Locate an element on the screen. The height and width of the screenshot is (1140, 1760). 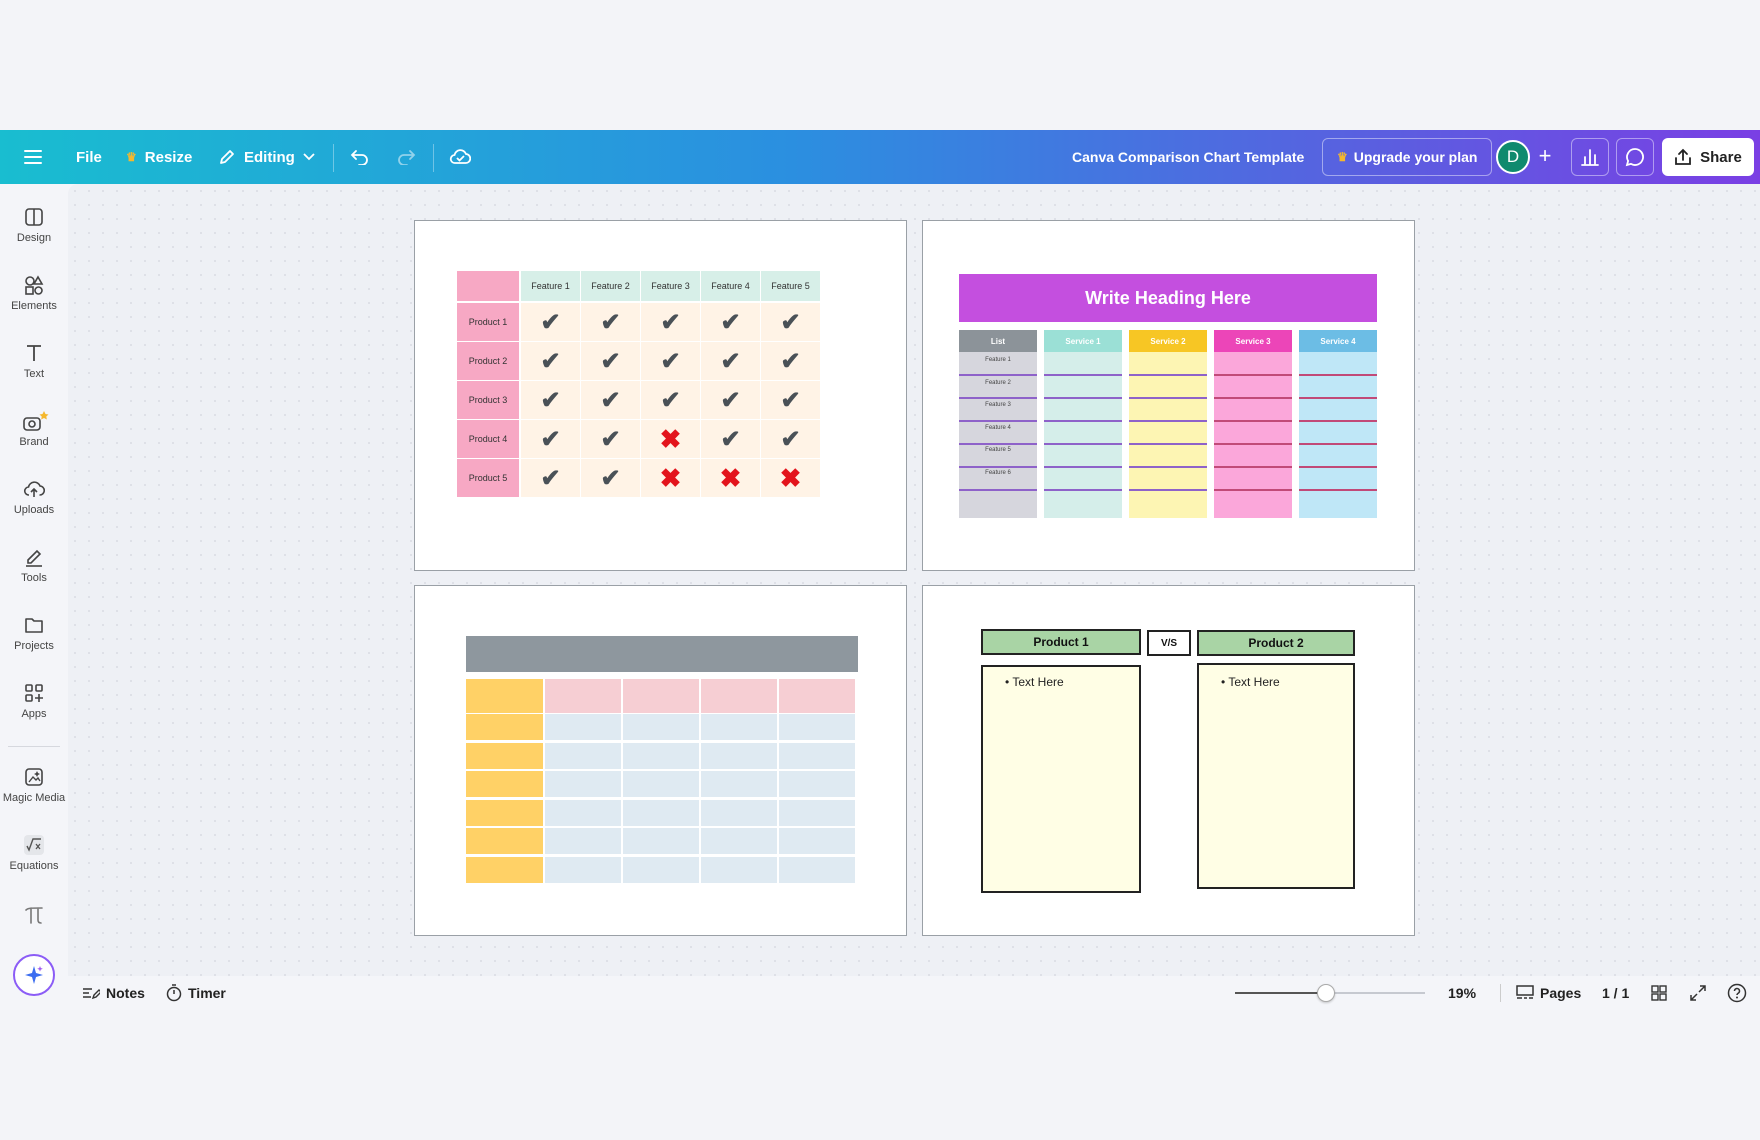
zoom-level: 19% is located at coordinates (1462, 993).